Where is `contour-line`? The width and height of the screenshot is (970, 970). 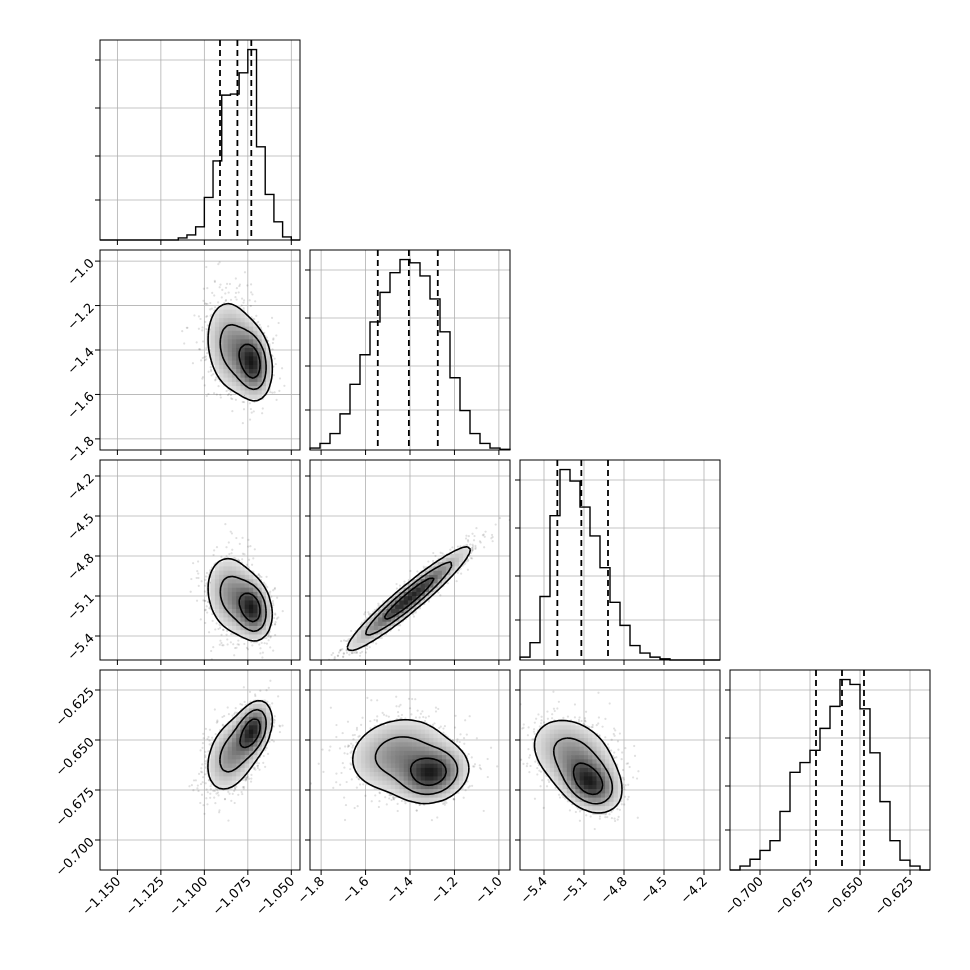 contour-line is located at coordinates (240, 599).